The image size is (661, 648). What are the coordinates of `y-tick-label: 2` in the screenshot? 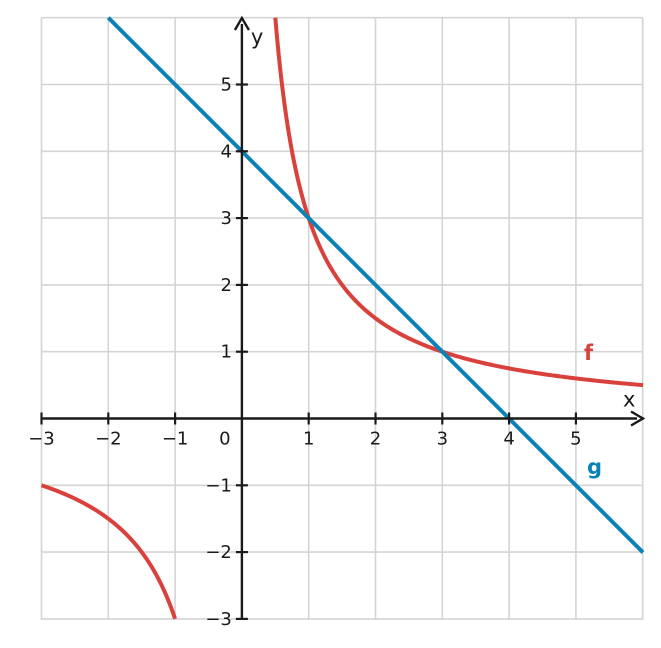 It's located at (225, 285).